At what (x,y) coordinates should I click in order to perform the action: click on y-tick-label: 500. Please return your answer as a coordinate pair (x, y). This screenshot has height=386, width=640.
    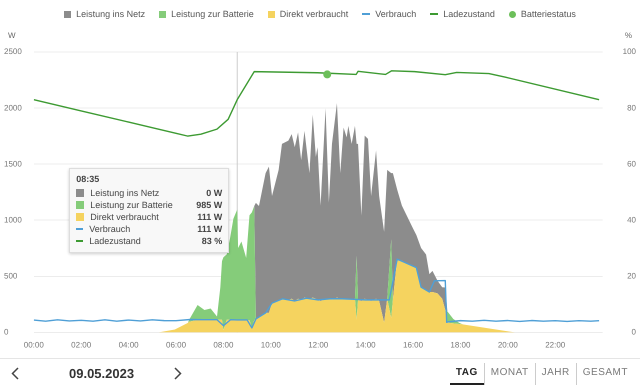
    Looking at the image, I should click on (11, 276).